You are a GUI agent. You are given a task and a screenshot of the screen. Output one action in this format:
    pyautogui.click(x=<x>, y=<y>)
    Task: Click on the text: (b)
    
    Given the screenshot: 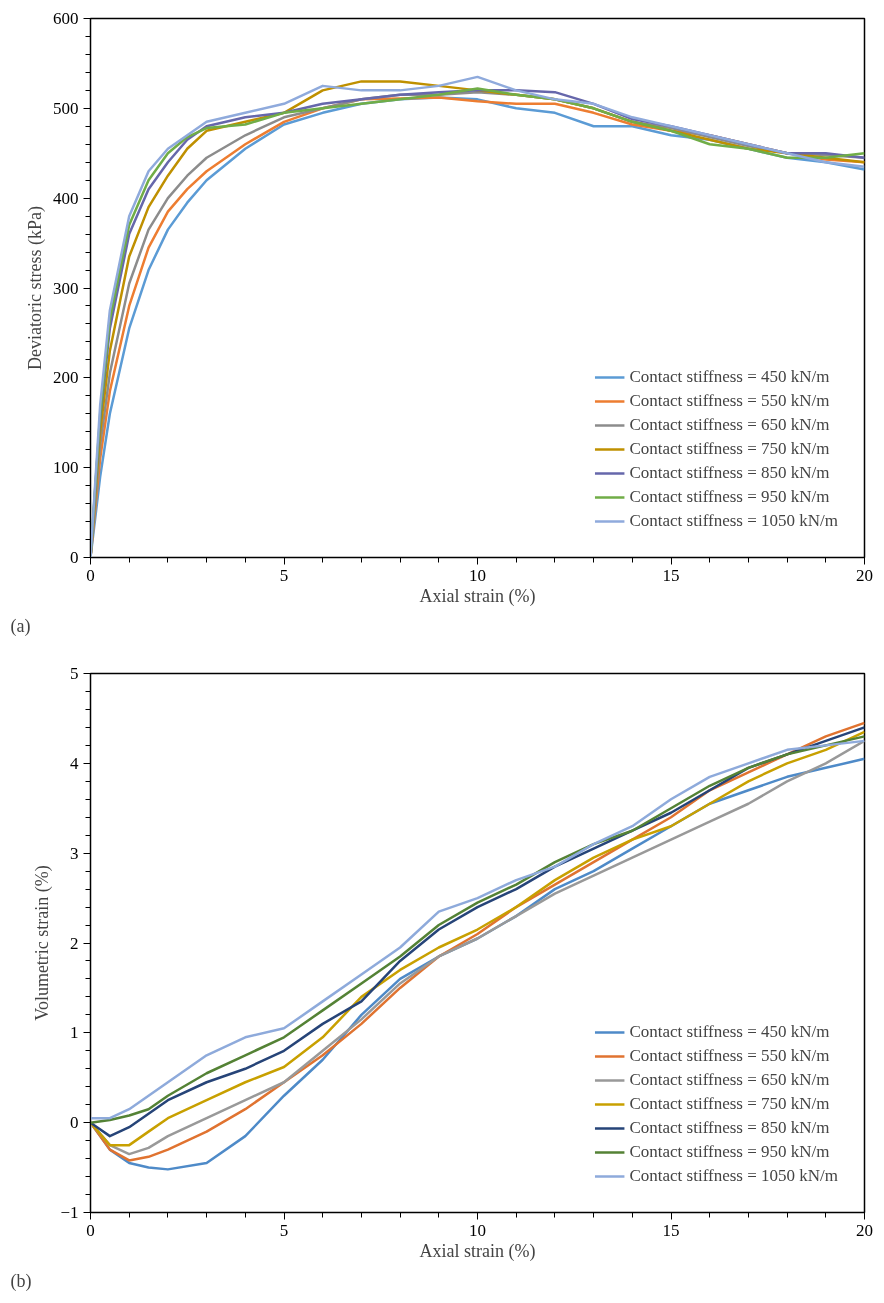 What is the action you would take?
    pyautogui.click(x=21, y=1281)
    